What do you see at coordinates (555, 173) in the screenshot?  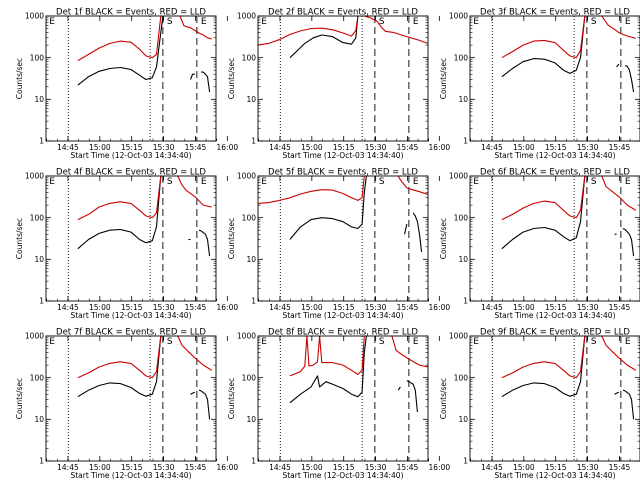 I see `panel-title: Det 6f BLACK = Events, RED = LLD` at bounding box center [555, 173].